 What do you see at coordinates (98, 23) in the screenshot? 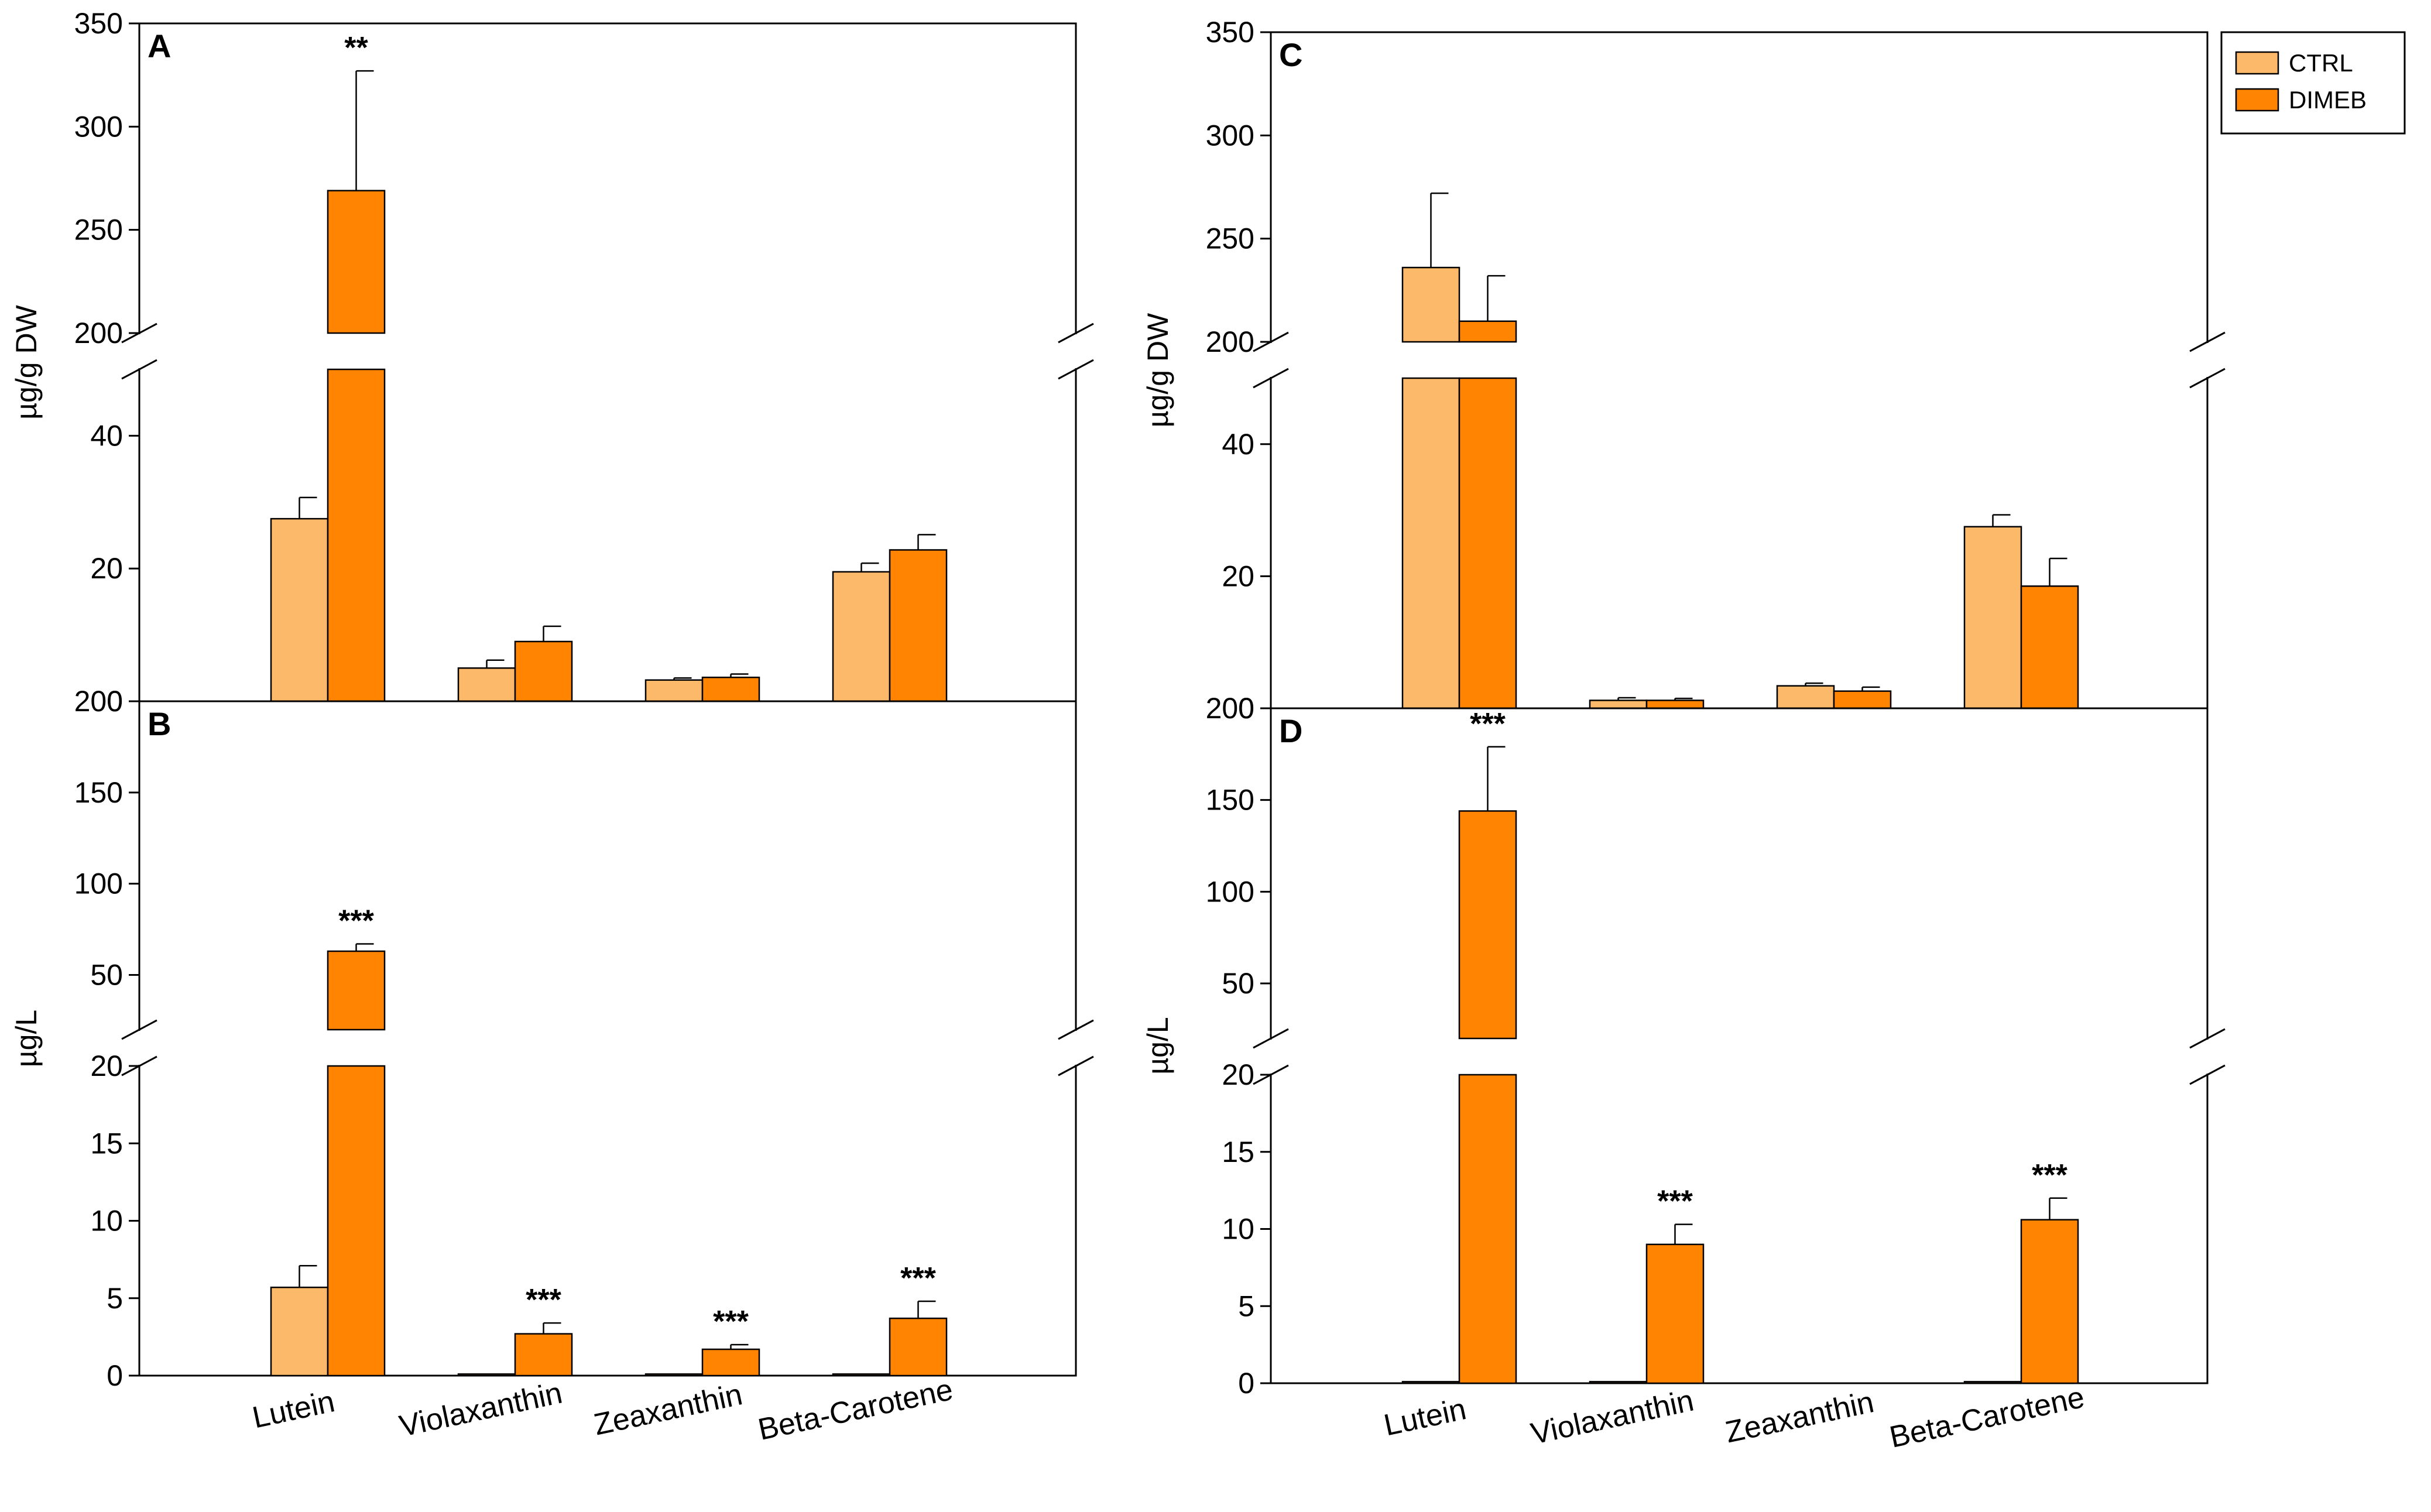
I see `panel-a-tick-label: 350` at bounding box center [98, 23].